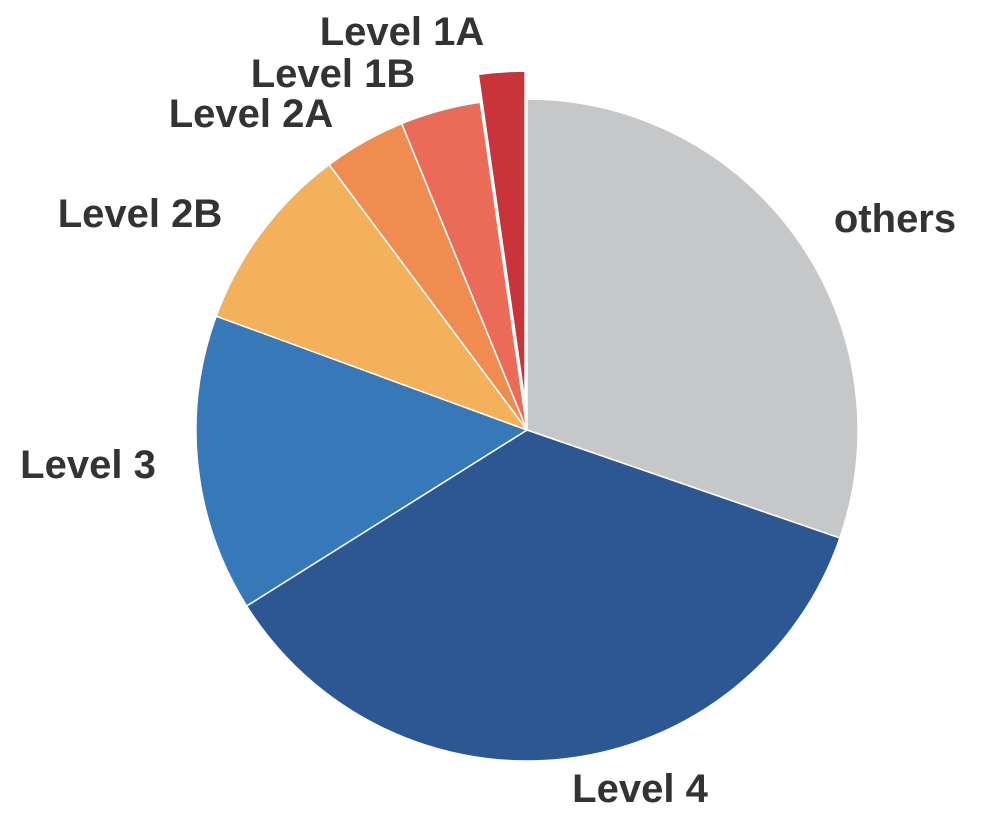 The width and height of the screenshot is (982, 819). Describe the element at coordinates (464, 266) in the screenshot. I see `pie-slice-level-1b` at that location.